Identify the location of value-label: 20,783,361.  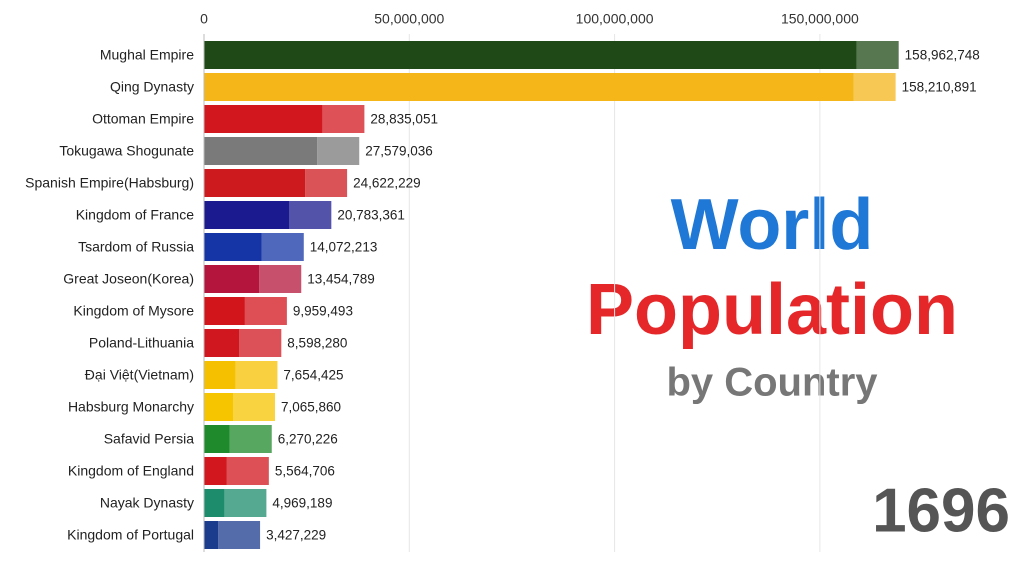
(371, 215).